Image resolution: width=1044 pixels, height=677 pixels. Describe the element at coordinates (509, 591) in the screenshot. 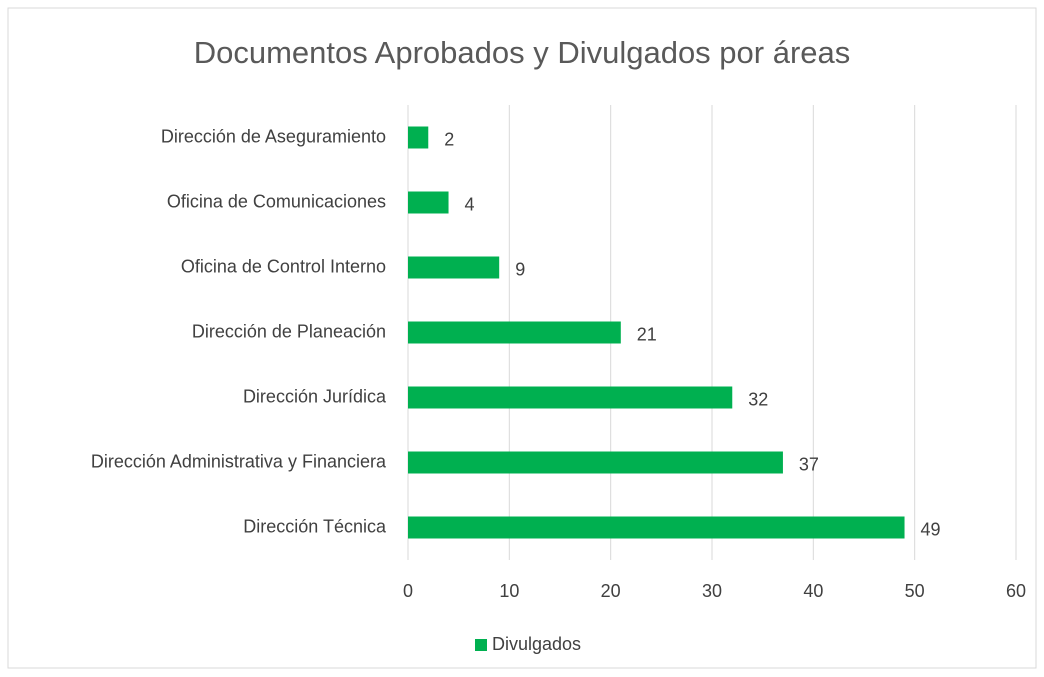

I see `x-tick-label: 10` at that location.